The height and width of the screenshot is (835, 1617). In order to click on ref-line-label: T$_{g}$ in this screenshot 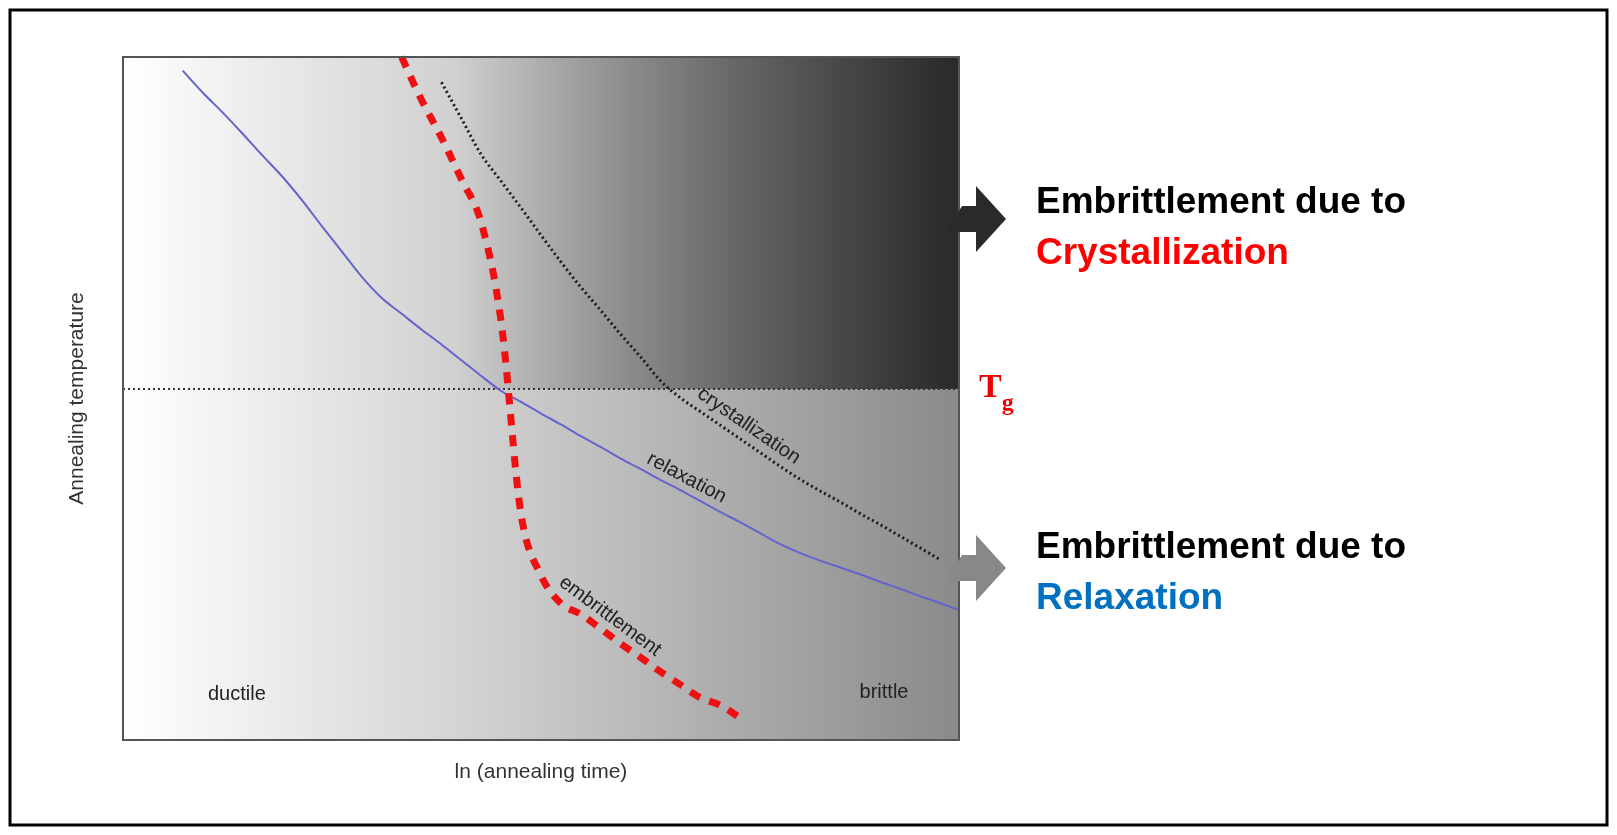, I will do `click(996, 390)`.